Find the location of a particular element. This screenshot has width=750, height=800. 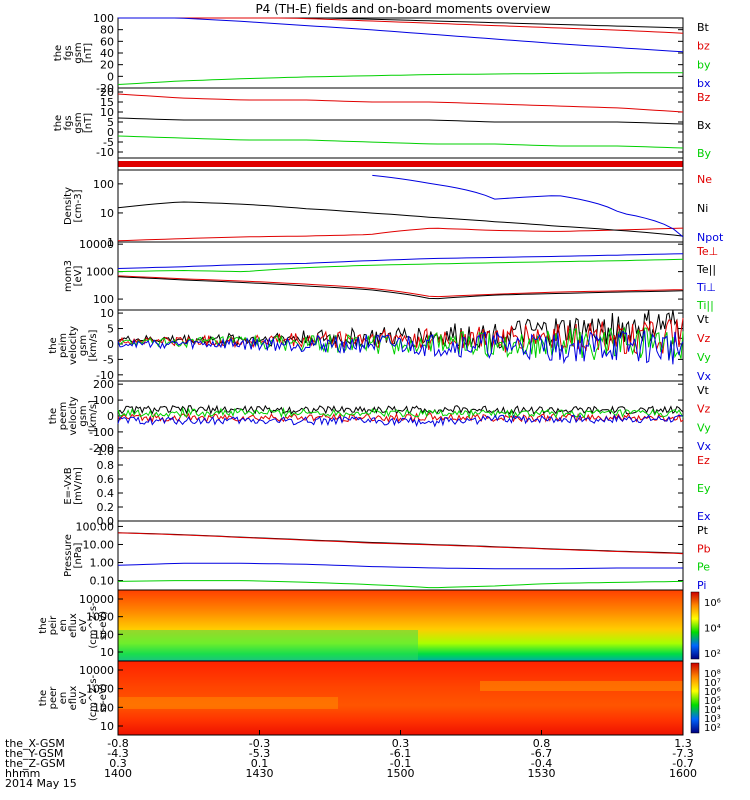

series-line-Vt is located at coordinates (400, 329).